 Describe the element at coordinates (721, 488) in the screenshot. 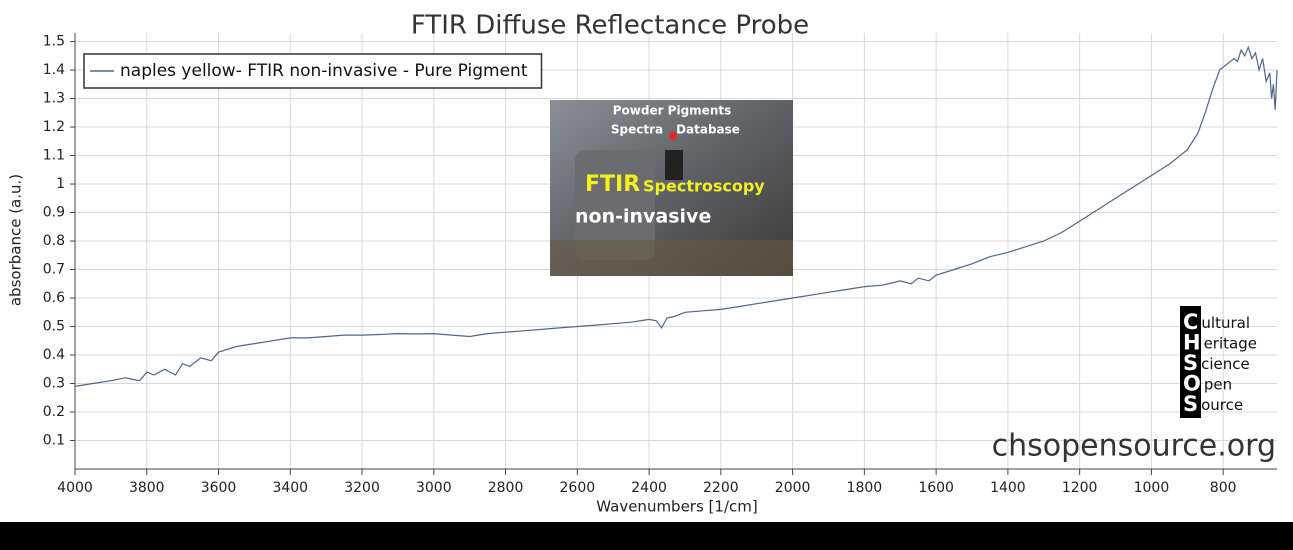

I see `x-tick-label: 2200` at that location.